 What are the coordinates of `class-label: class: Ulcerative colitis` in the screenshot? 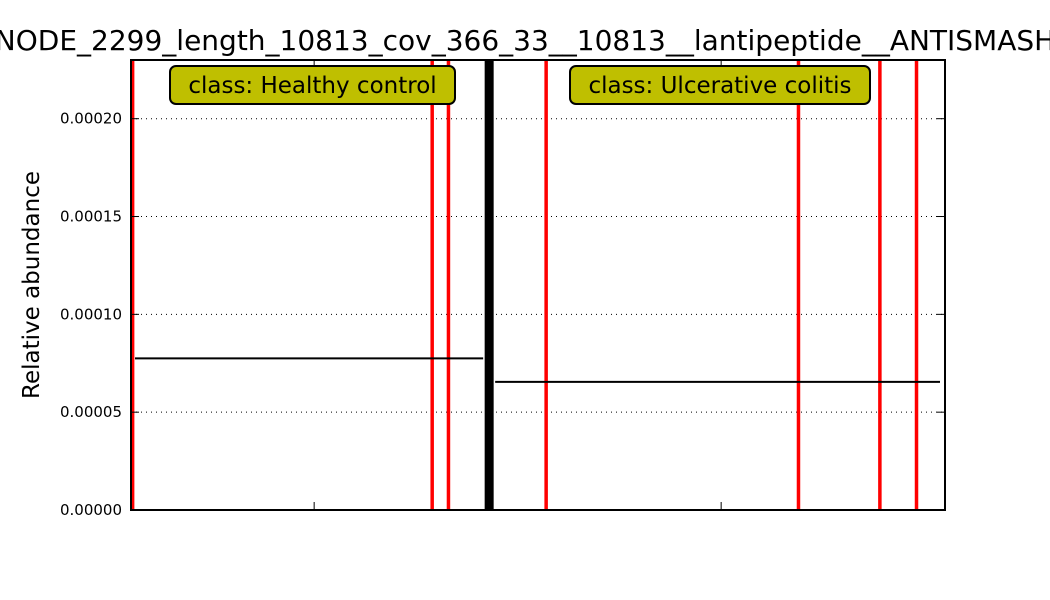 It's located at (719, 86).